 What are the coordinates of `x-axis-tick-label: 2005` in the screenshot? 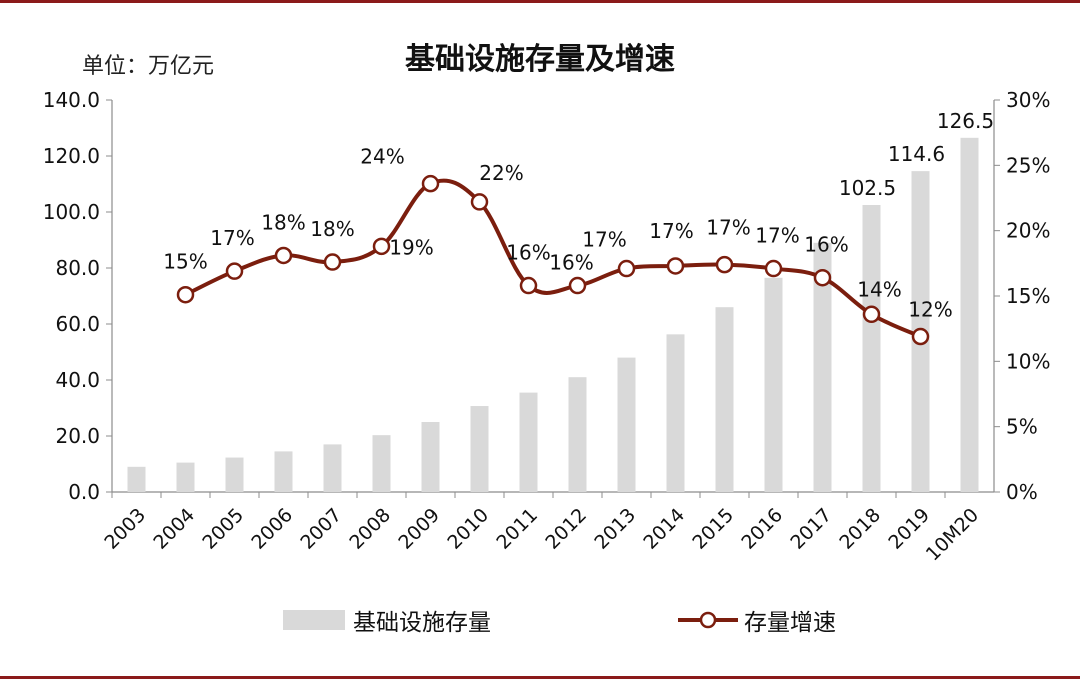 It's located at (223, 529).